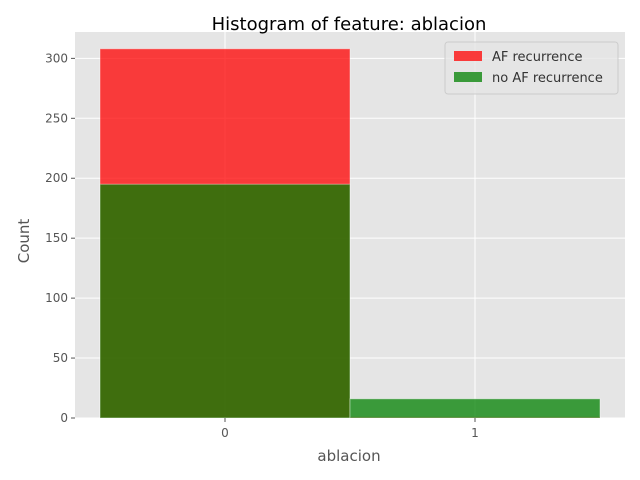 This screenshot has width=640, height=480. I want to click on y-tick-label: 100, so click(56, 298).